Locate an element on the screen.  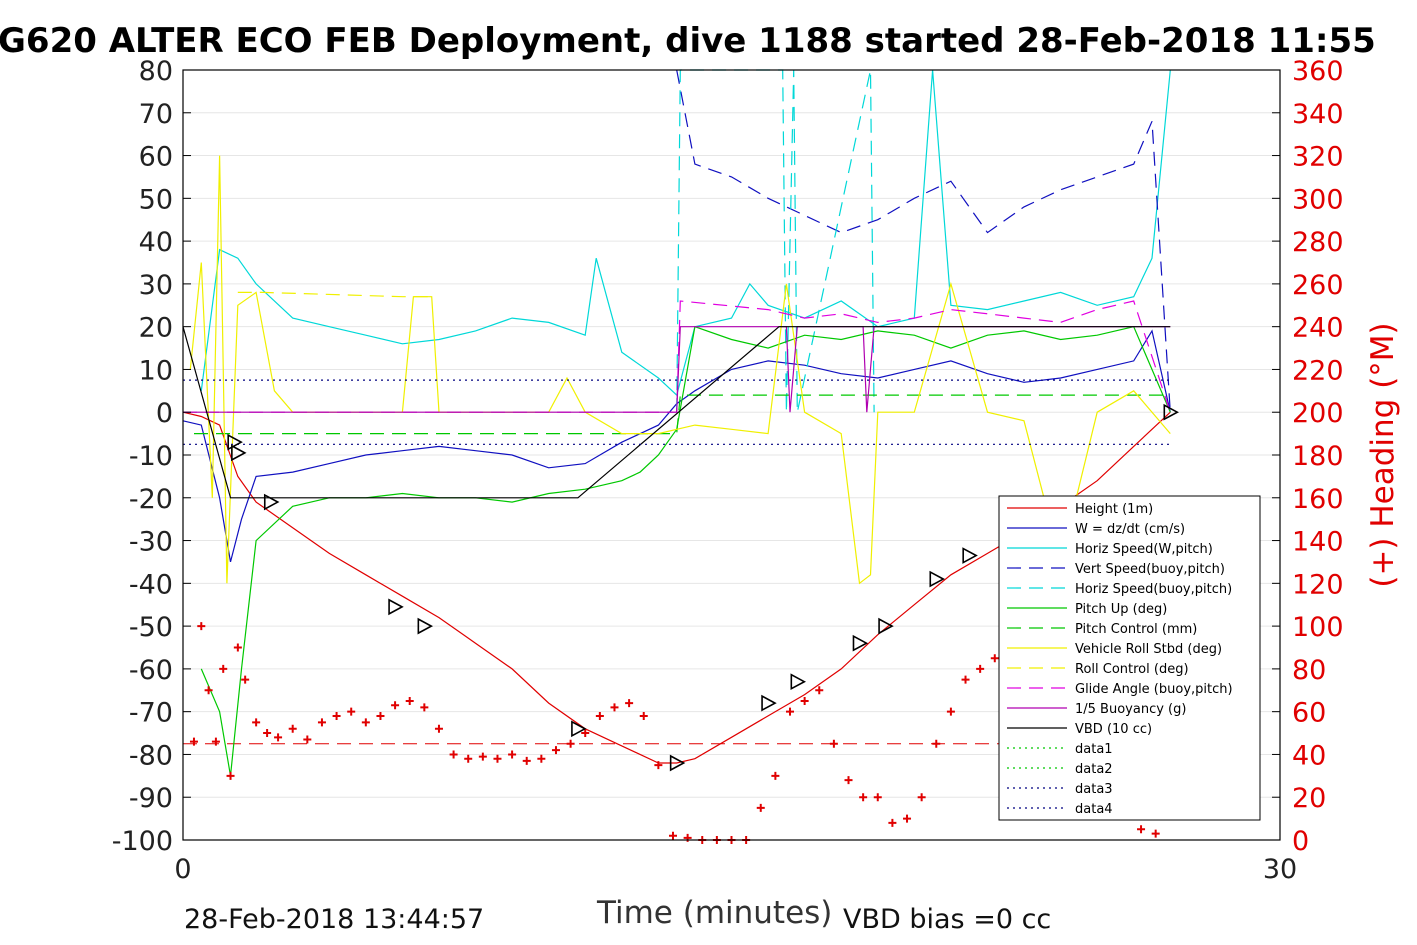
y2-tick-label: 80 is located at coordinates (1309, 670).